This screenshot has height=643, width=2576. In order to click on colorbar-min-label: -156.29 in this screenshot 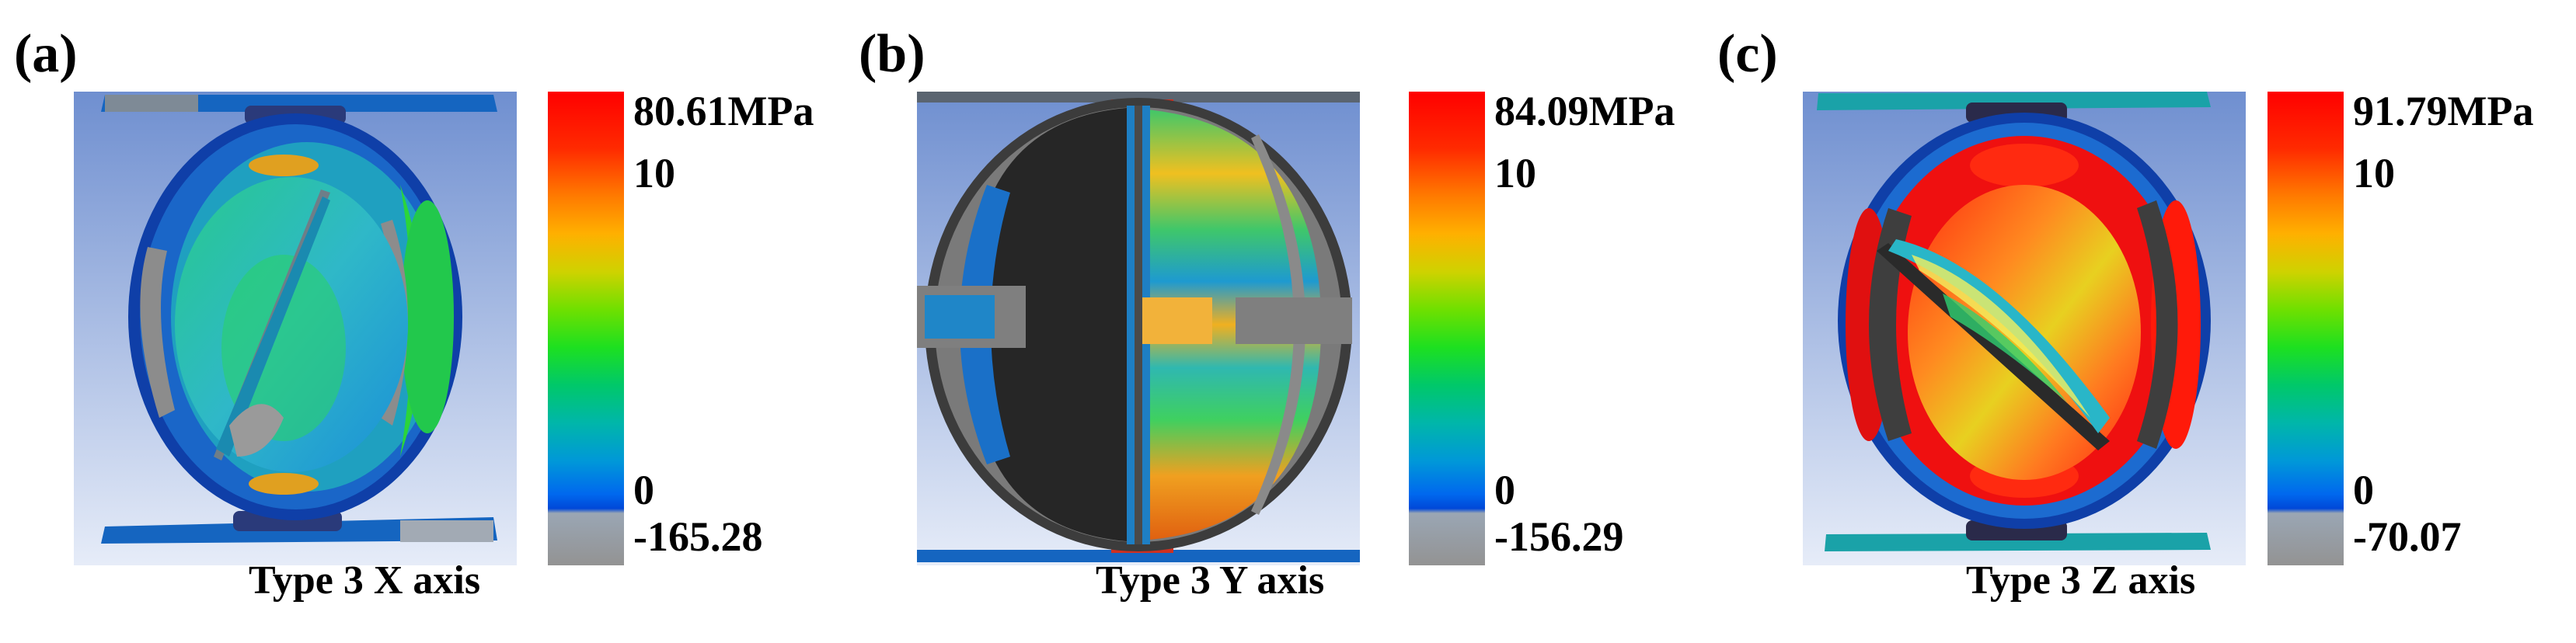, I will do `click(1559, 536)`.